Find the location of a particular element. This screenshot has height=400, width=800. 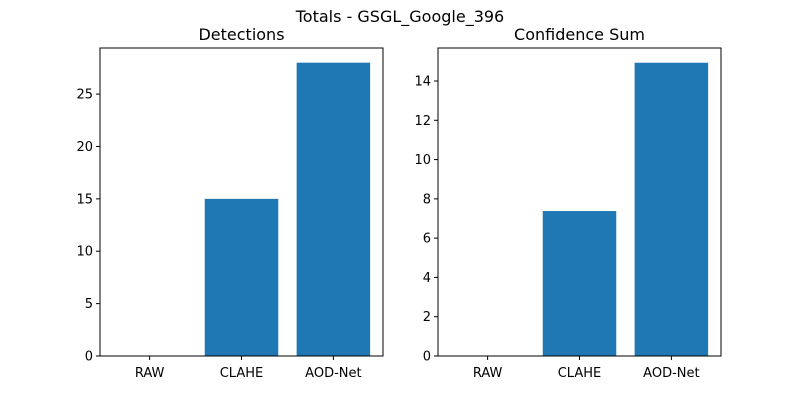

panel-title-1: Detections is located at coordinates (241, 34).